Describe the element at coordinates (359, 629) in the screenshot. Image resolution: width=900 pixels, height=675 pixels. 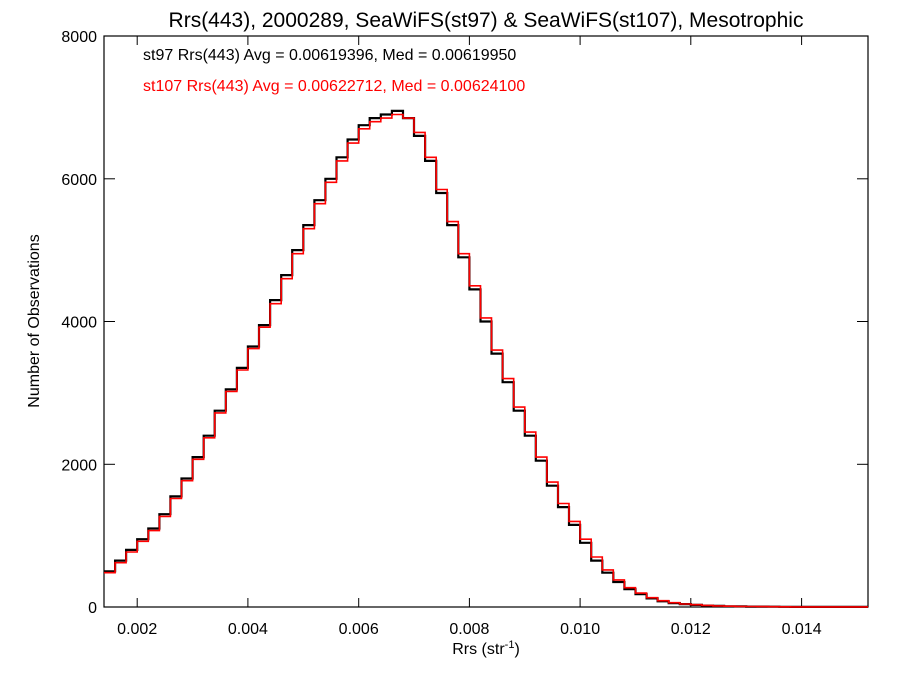
I see `x-tick-label: 0.006` at that location.